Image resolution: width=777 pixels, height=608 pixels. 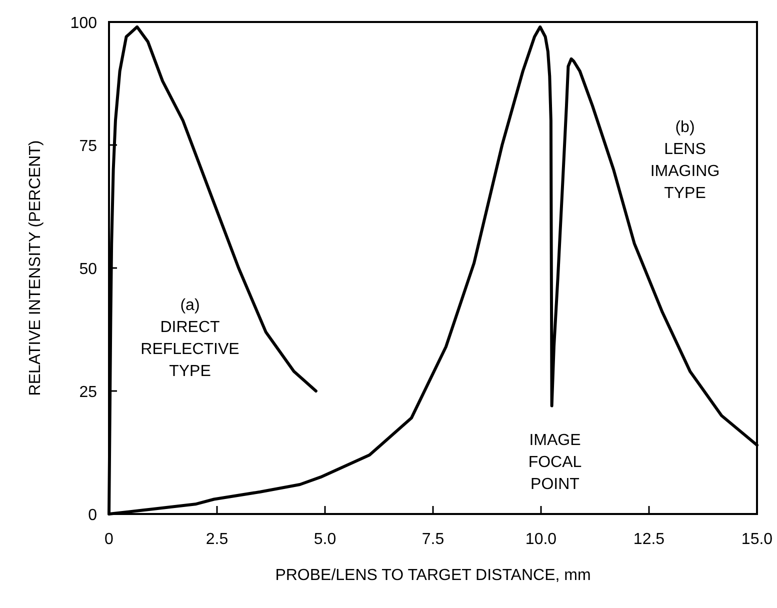 What do you see at coordinates (109, 539) in the screenshot?
I see `x-tick-label: 0` at bounding box center [109, 539].